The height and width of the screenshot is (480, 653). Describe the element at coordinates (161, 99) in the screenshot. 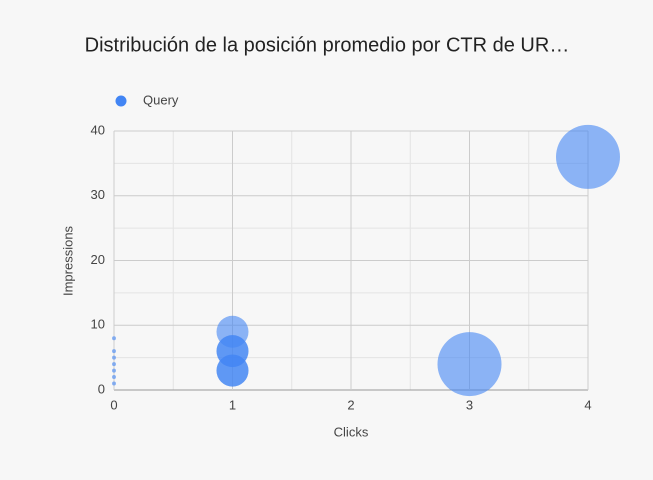

I see `legend-label: Query` at that location.